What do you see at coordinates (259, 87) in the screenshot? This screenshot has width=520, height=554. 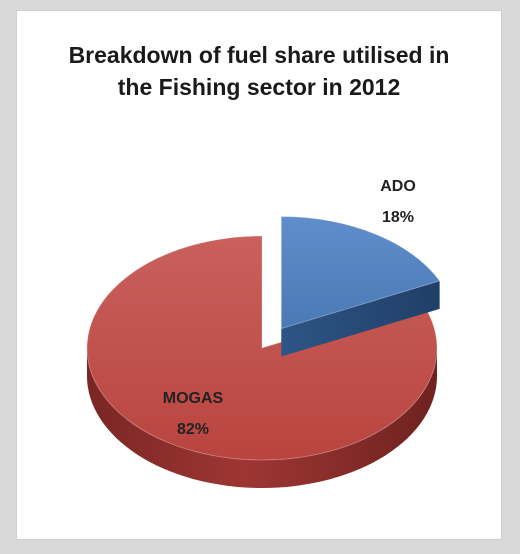 I see `chart-title-line-2: the Fishing sector in 2012` at bounding box center [259, 87].